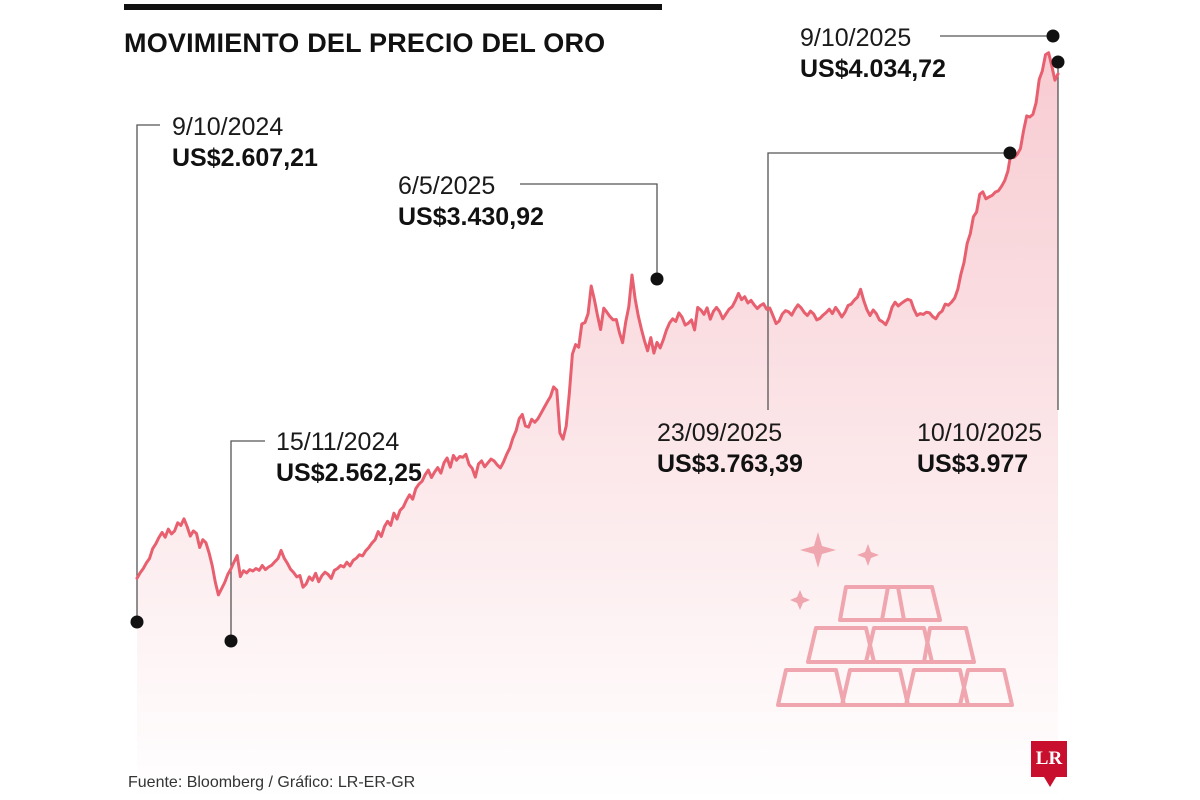 Image resolution: width=1200 pixels, height=800 pixels. Describe the element at coordinates (365, 43) in the screenshot. I see `chart-title: MOVIMIENTO DEL PRECIO DEL ORO` at that location.